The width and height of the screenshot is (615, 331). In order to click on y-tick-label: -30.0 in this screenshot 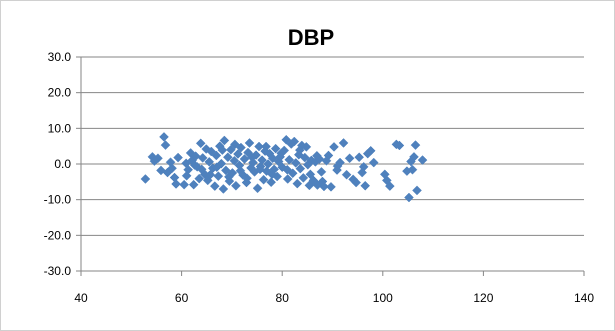, I will do `click(58, 271)`.